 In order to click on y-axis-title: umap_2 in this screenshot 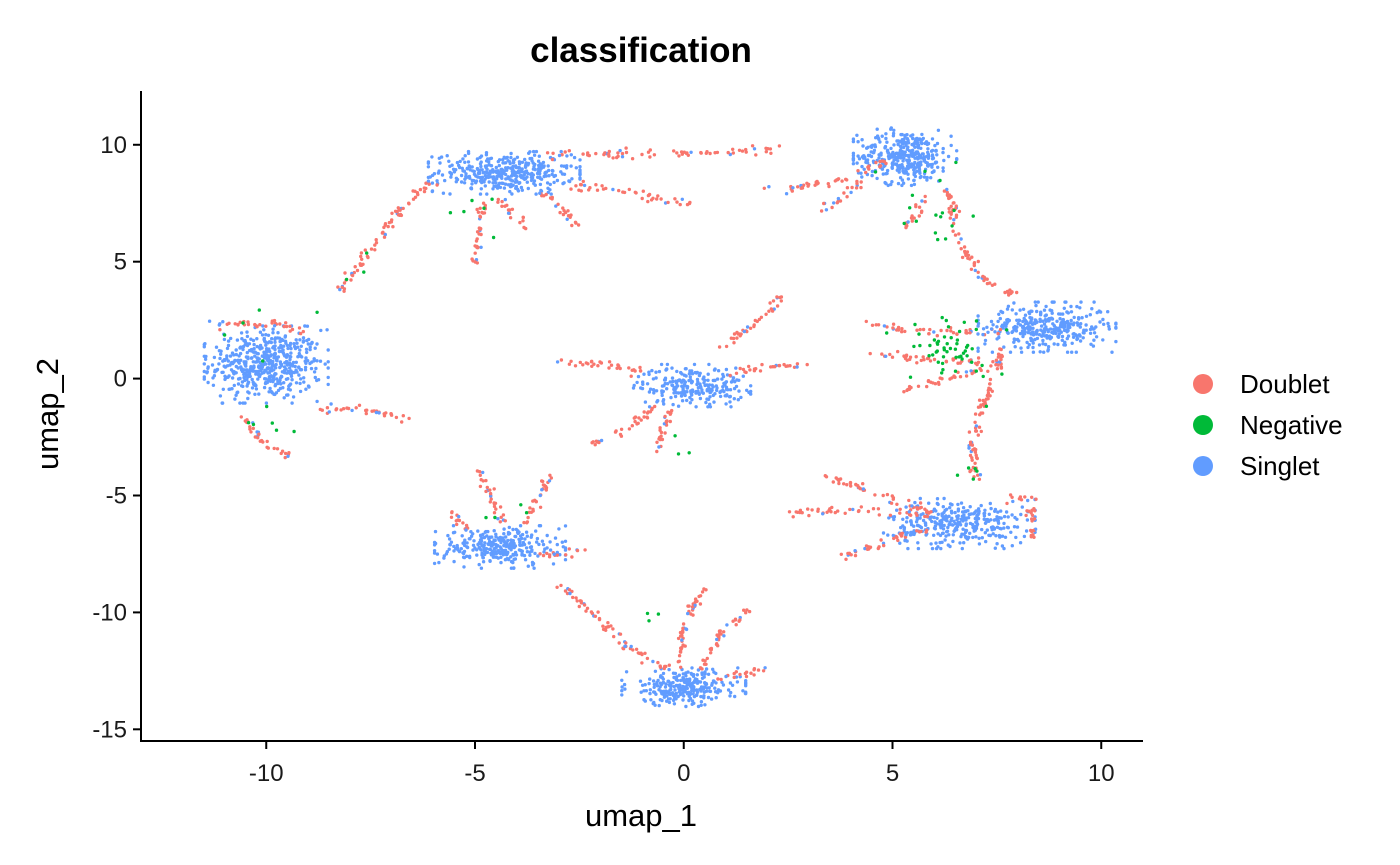, I will do `click(47, 414)`.